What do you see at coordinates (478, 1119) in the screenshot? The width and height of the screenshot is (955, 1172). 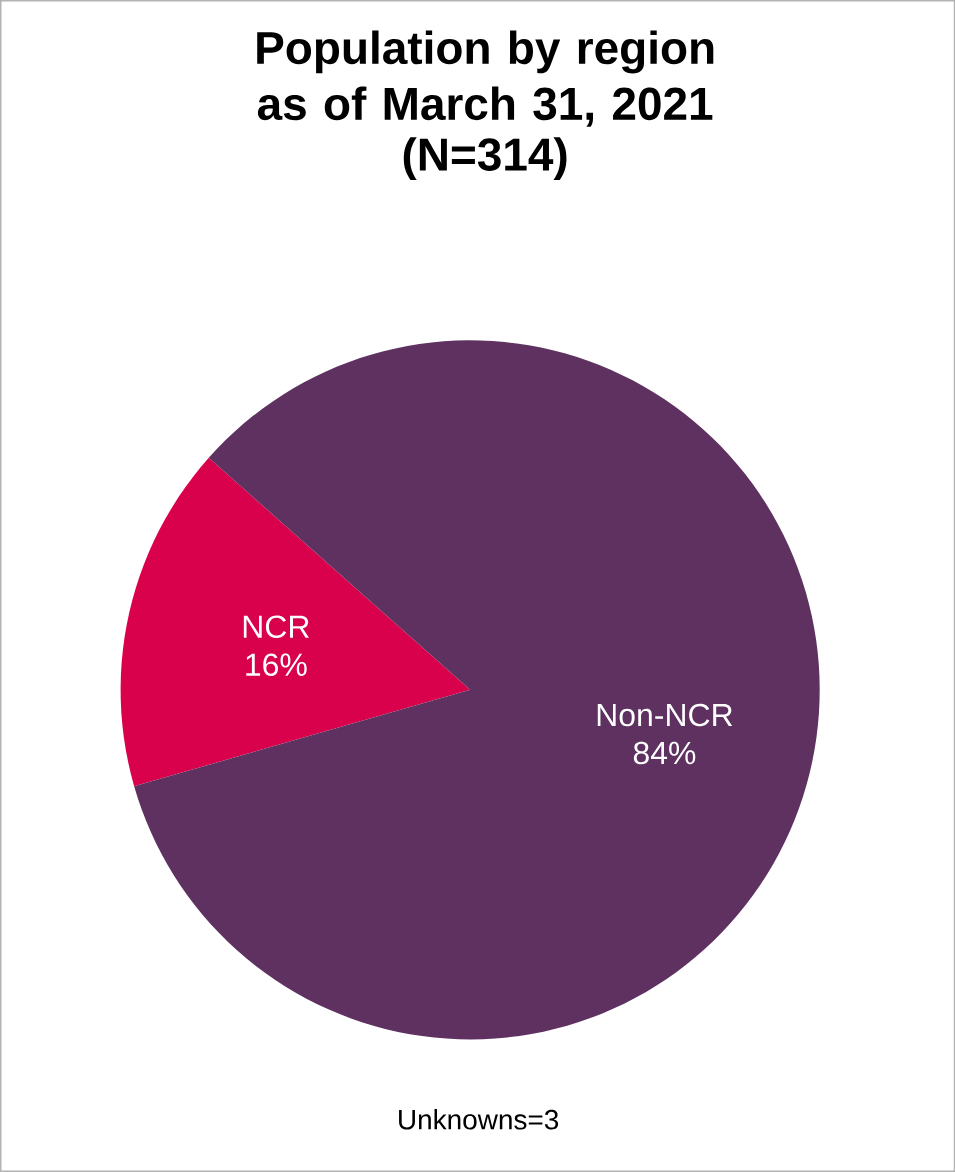 I see `text: Unknowns=3` at bounding box center [478, 1119].